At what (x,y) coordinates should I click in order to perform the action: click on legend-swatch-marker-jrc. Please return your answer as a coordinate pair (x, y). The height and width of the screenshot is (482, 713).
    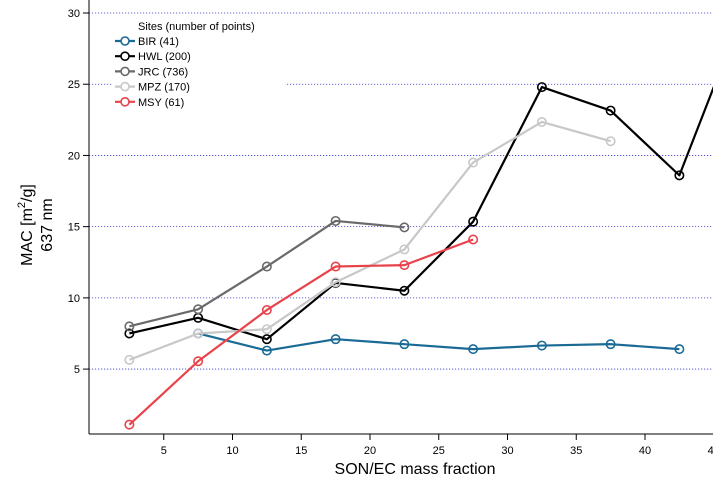
    Looking at the image, I should click on (125, 71).